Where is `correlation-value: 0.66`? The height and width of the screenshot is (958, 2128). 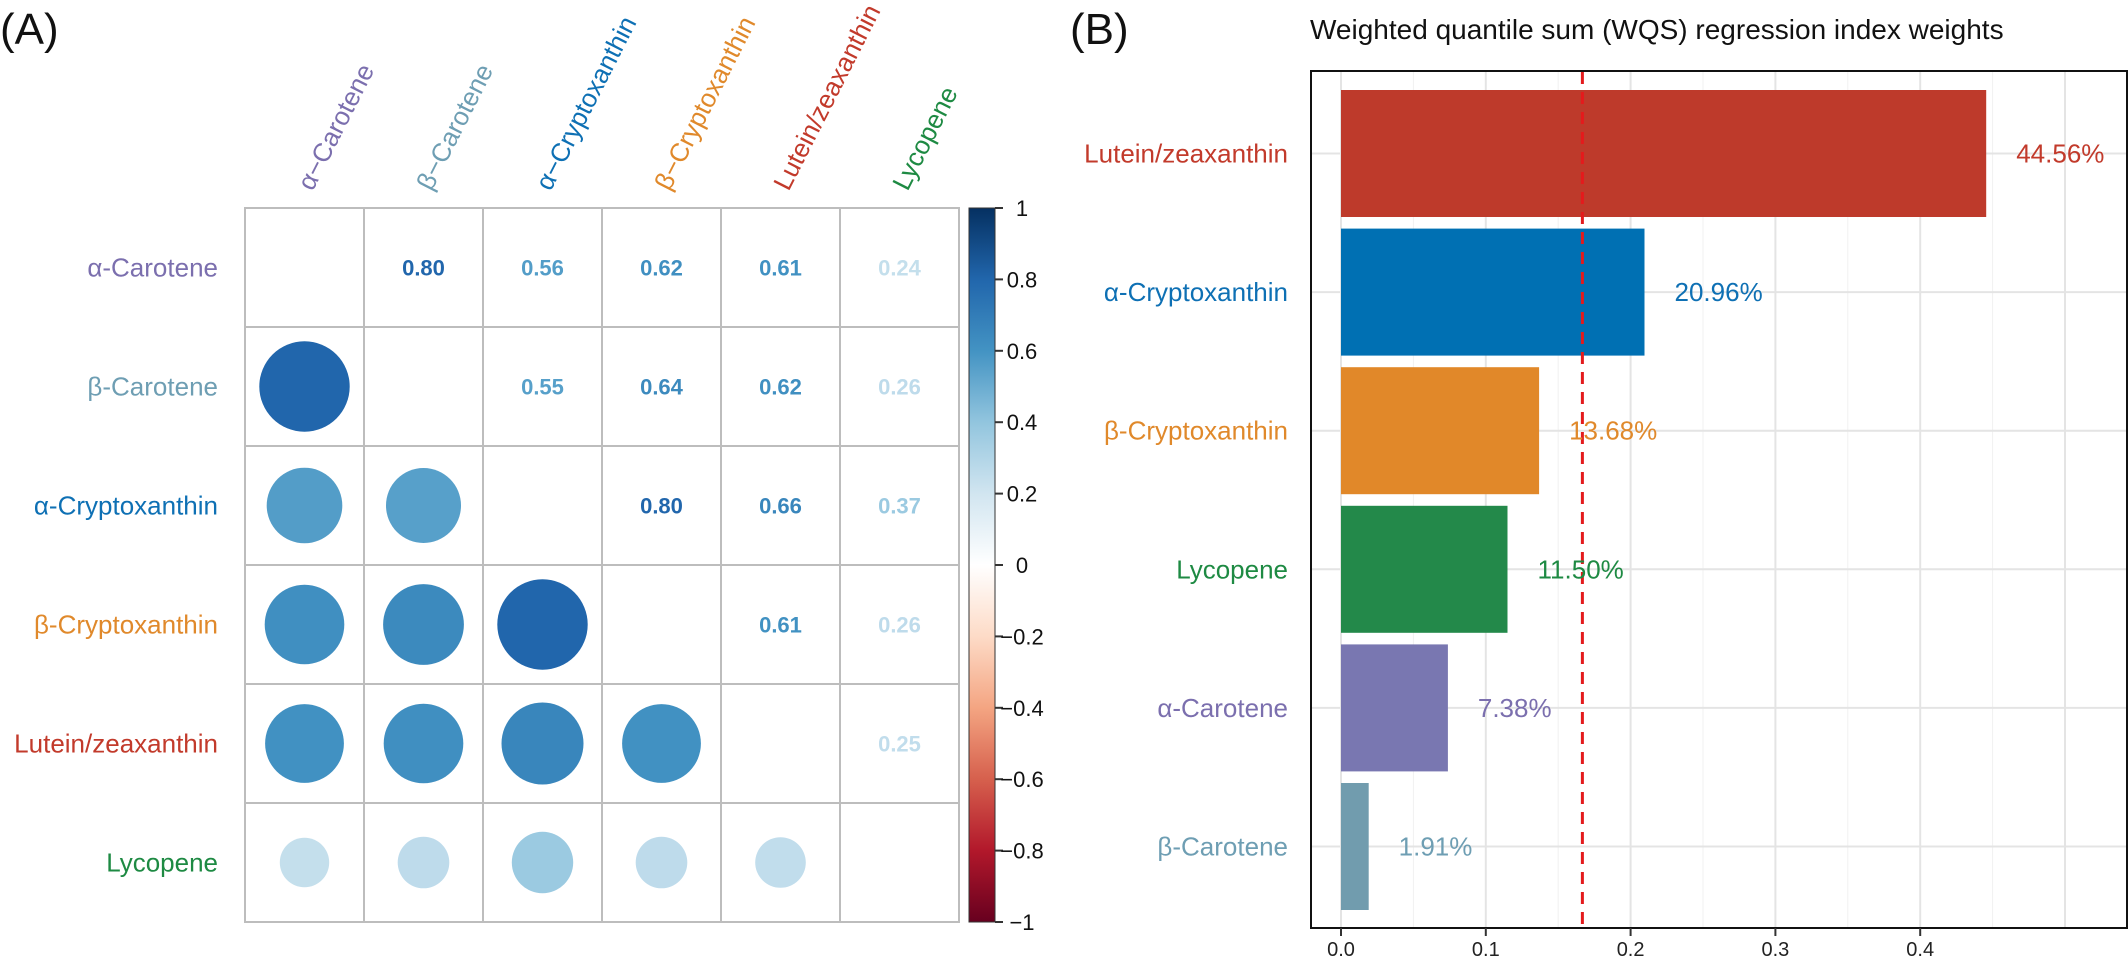 correlation-value: 0.66 is located at coordinates (780, 506).